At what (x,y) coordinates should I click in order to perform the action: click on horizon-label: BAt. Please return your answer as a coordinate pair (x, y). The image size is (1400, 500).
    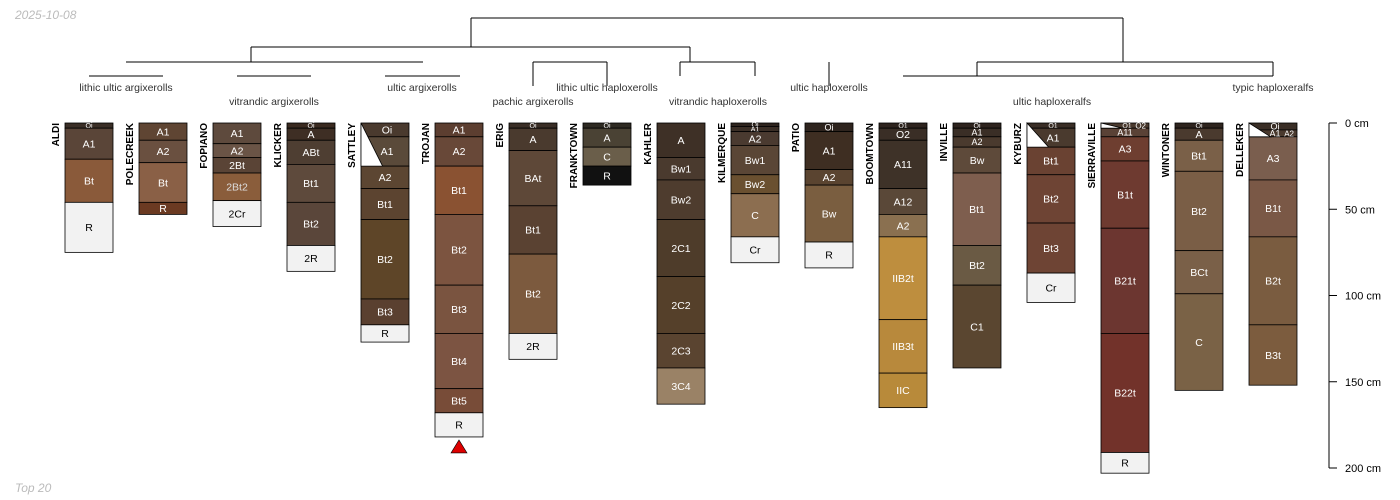
    Looking at the image, I should click on (533, 179).